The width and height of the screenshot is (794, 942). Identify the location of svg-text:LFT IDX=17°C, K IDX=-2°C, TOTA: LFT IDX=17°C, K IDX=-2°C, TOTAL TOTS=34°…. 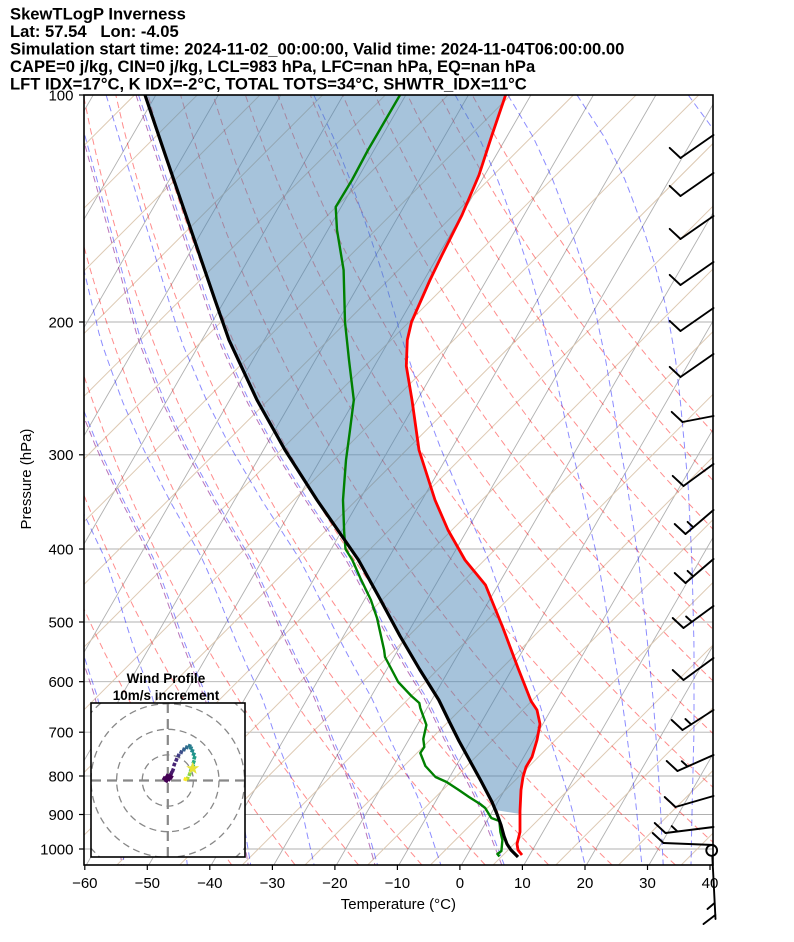
(268, 83).